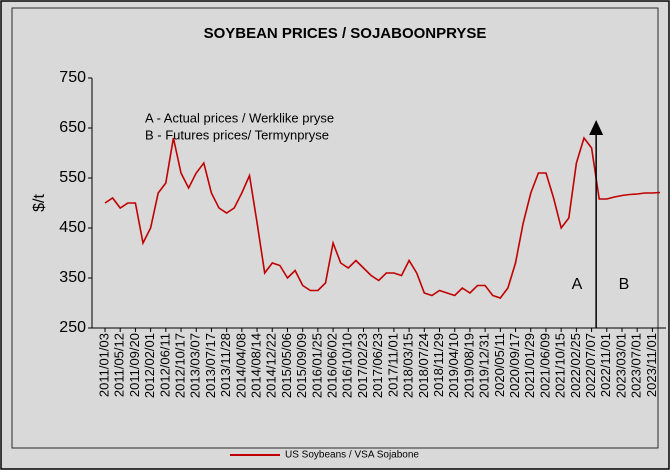 The image size is (670, 475). I want to click on legend-label: US Soybeans / VSA Sojabone, so click(352, 455).